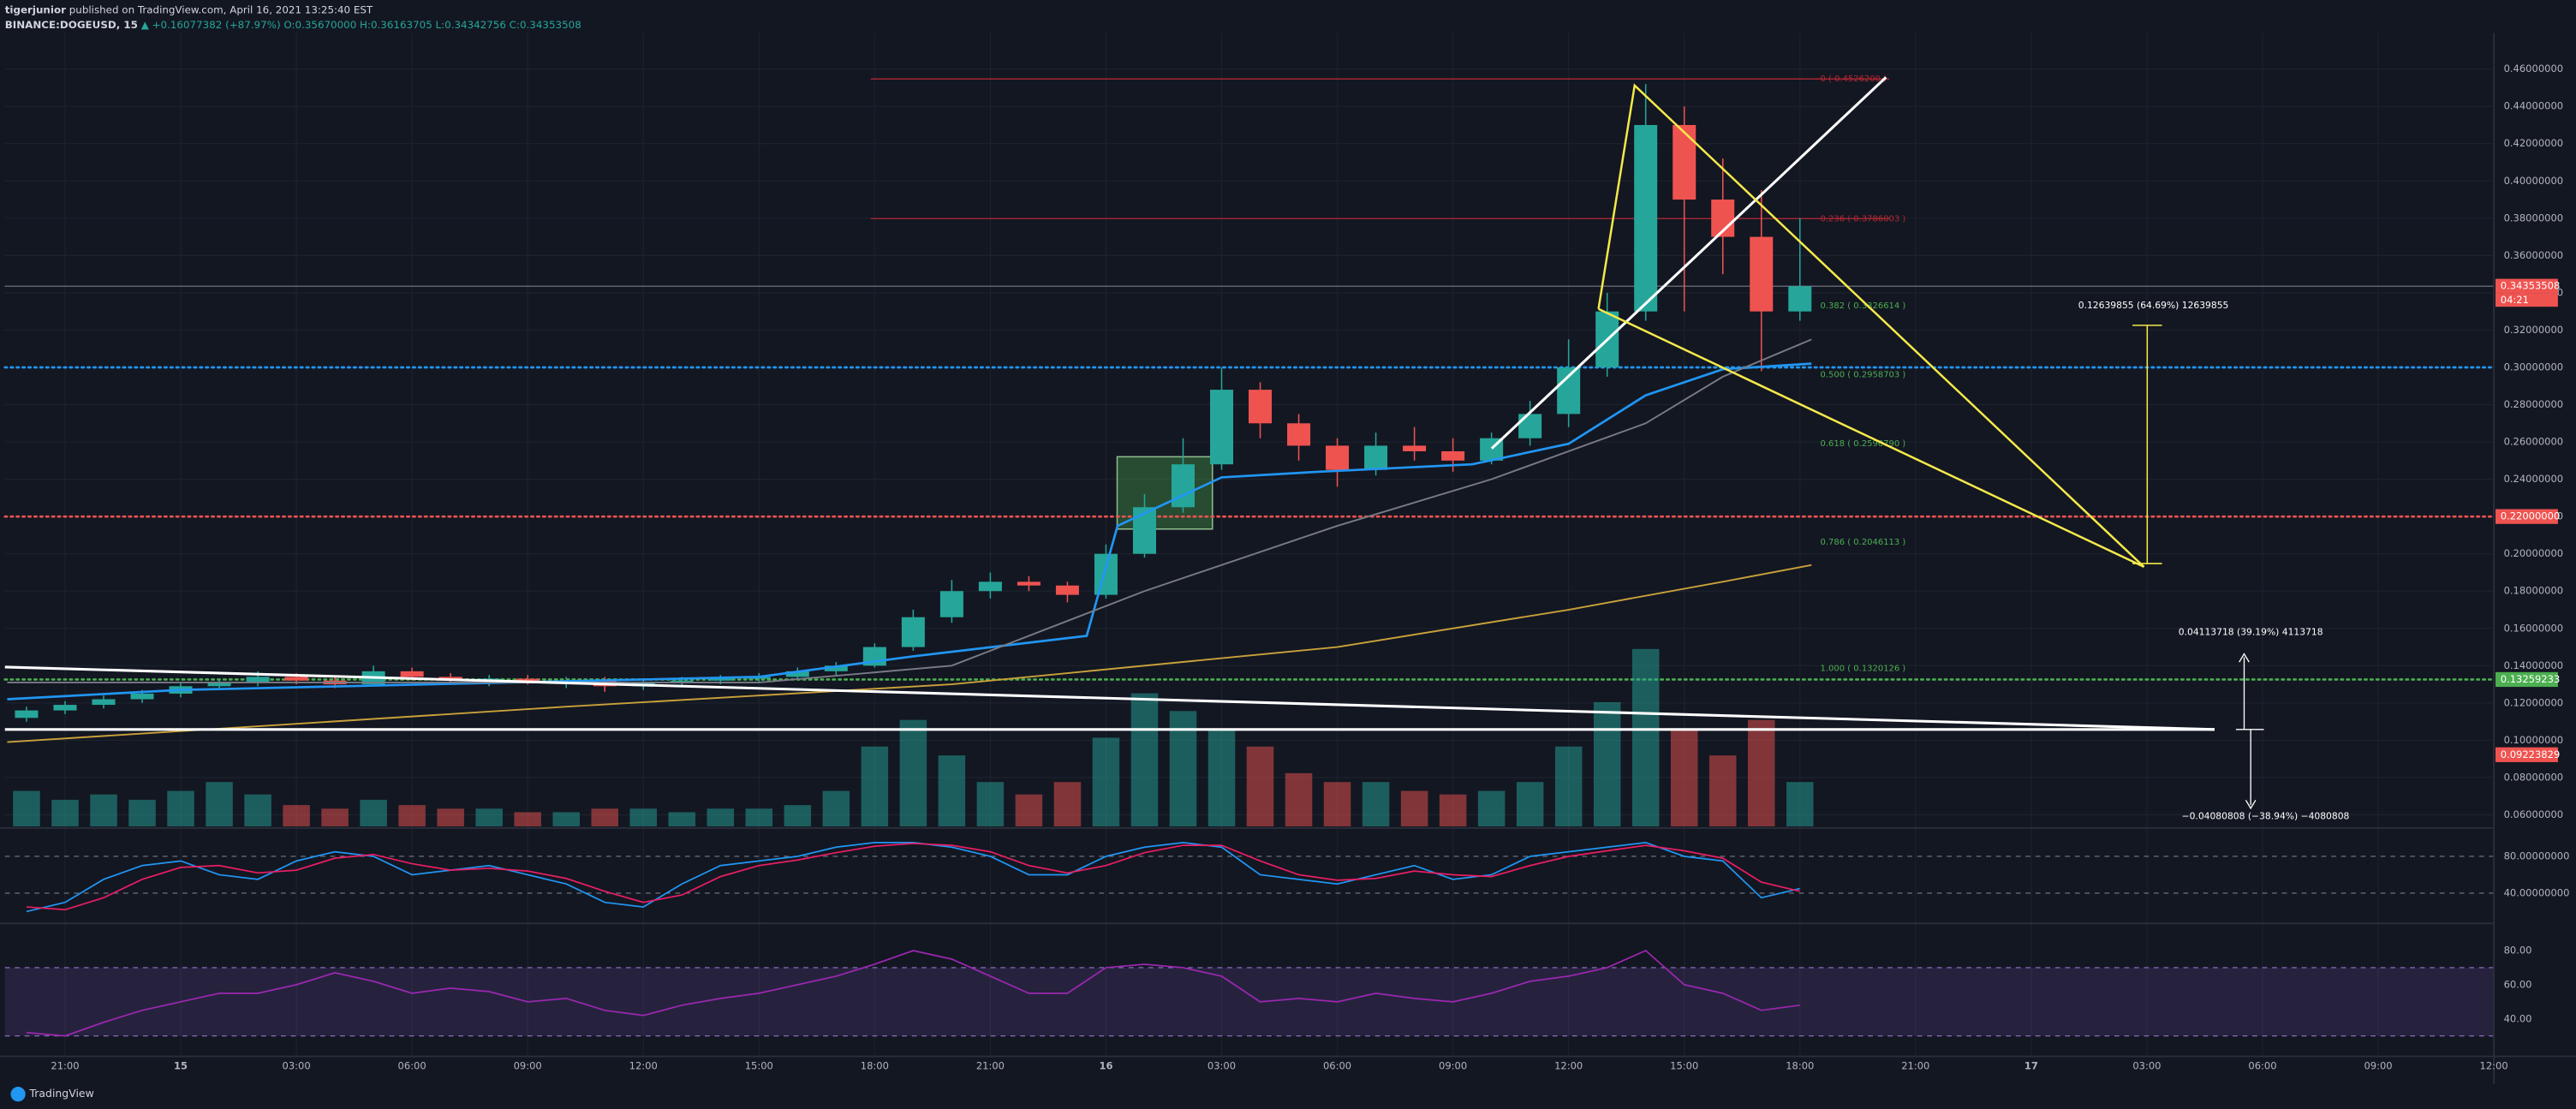  I want to click on logo, so click(18, 1094).